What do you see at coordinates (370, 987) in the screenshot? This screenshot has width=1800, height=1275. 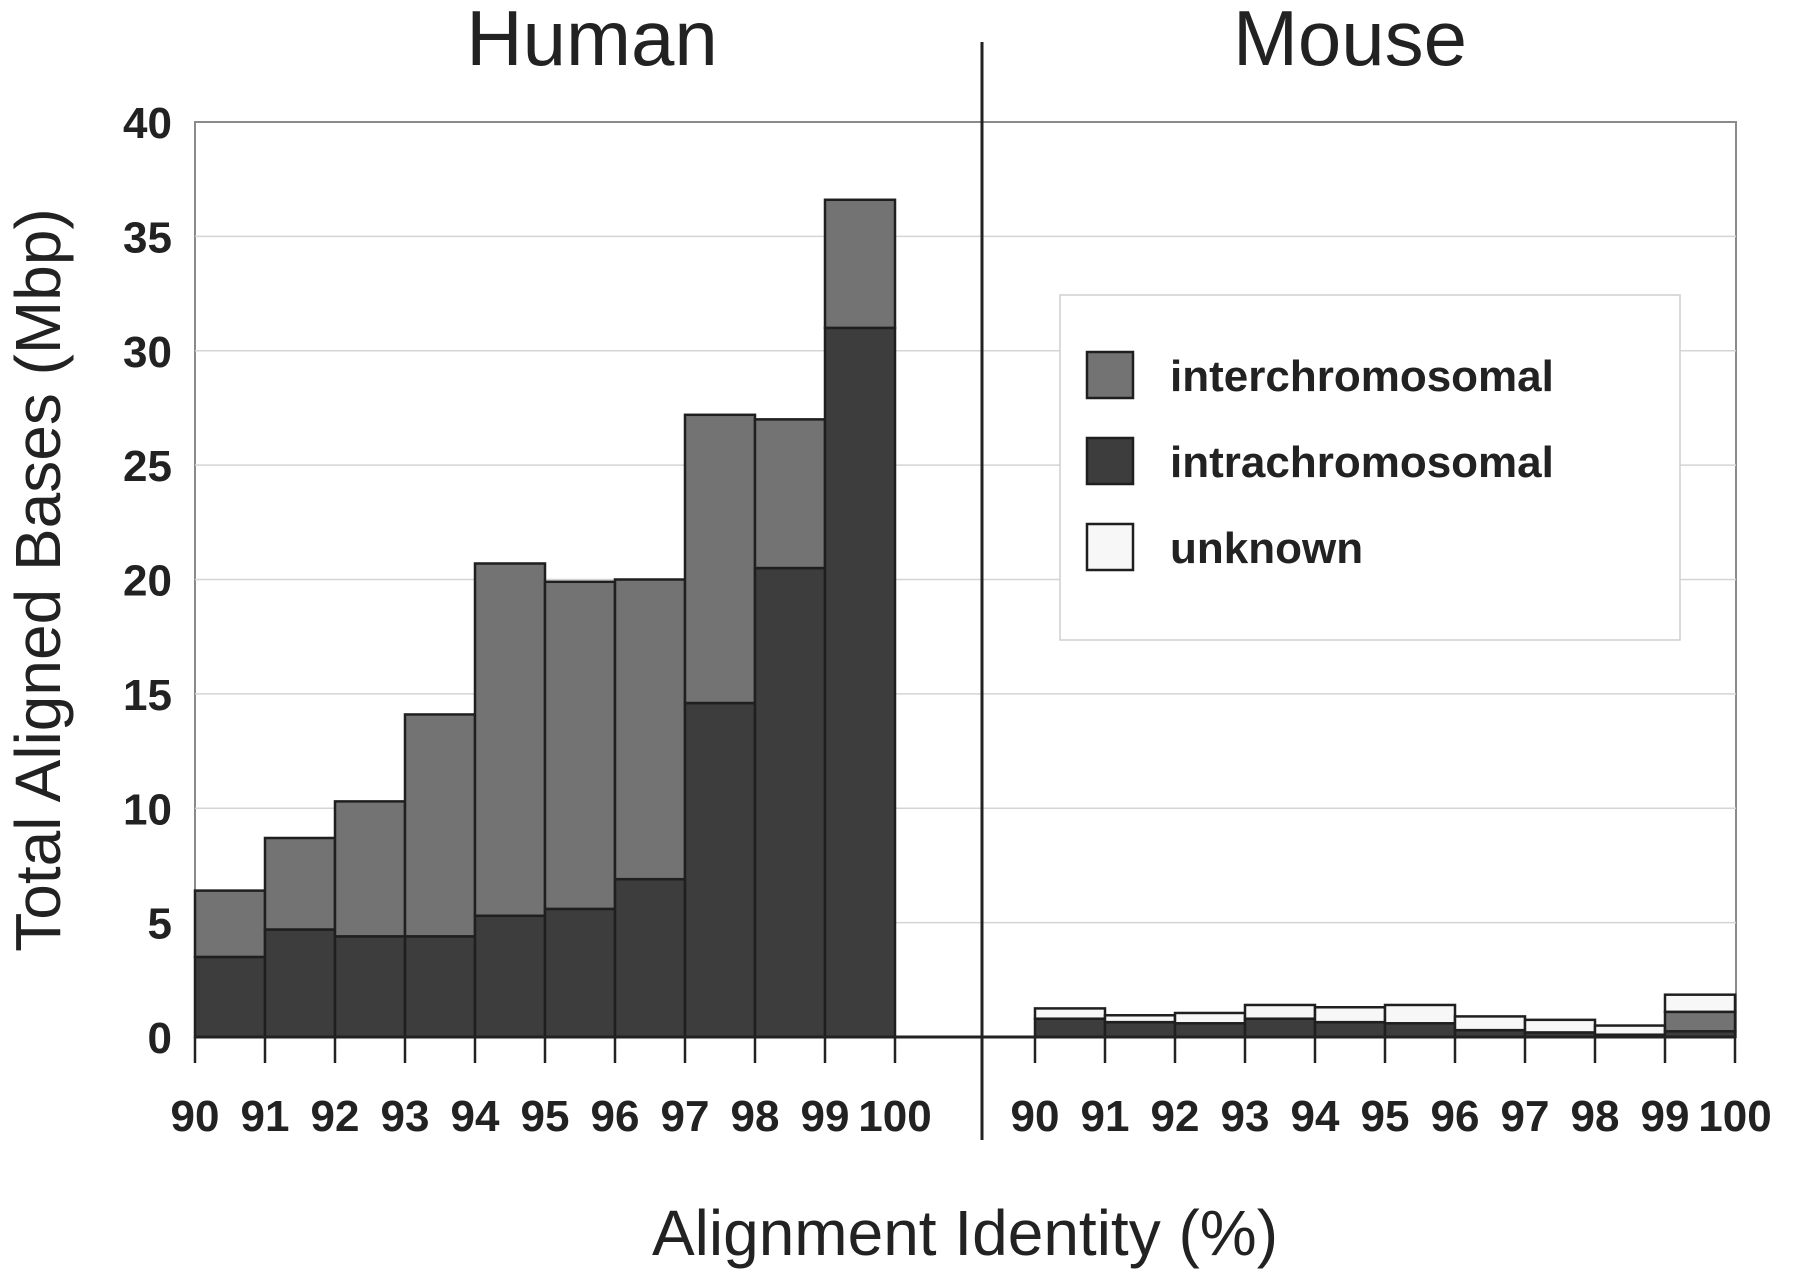 I see `human-bar-92-93-intrachromosomal` at bounding box center [370, 987].